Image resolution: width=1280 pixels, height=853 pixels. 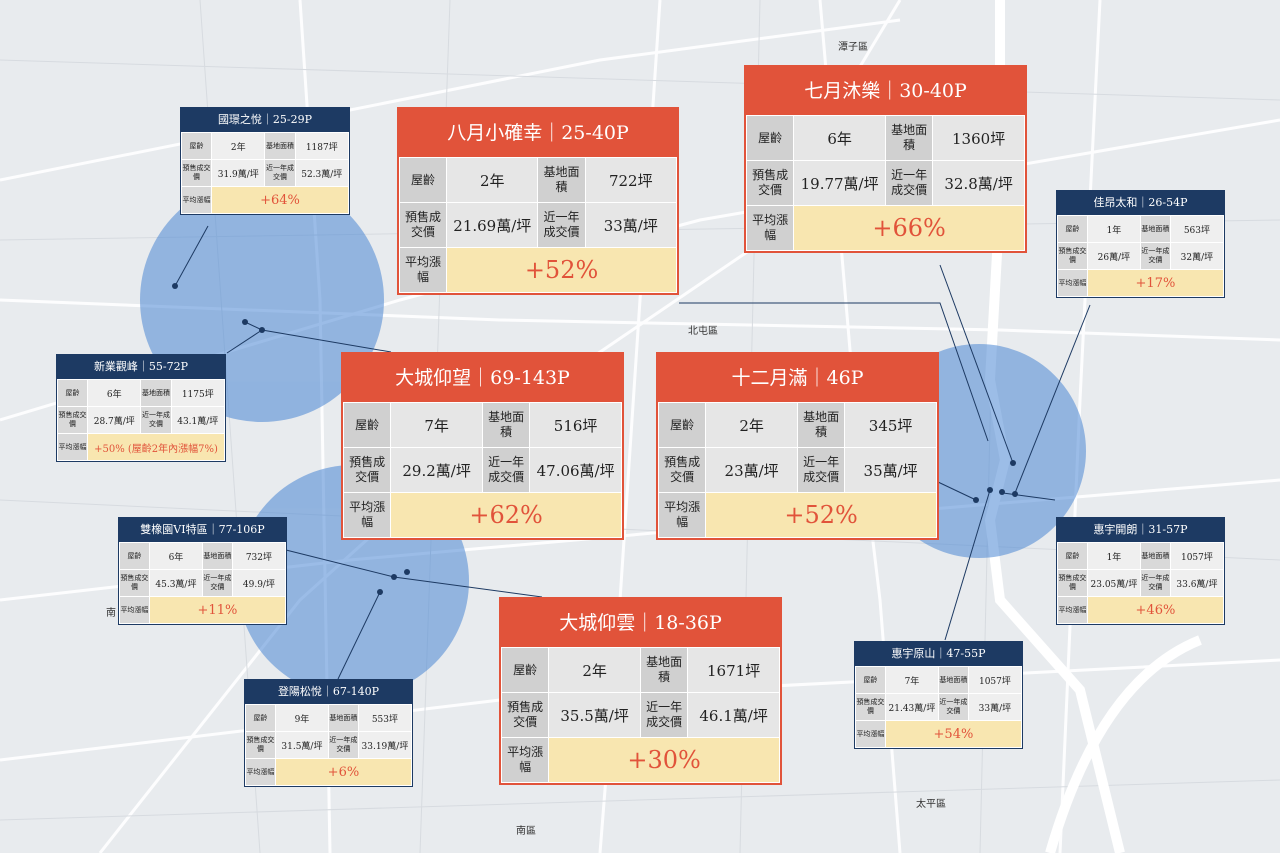 I want to click on value: 1175坪, so click(x=198, y=393).